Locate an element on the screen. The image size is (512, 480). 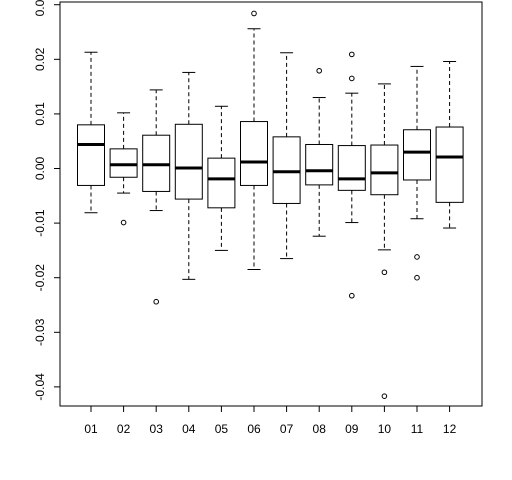
x-tick-label: 05 is located at coordinates (222, 429).